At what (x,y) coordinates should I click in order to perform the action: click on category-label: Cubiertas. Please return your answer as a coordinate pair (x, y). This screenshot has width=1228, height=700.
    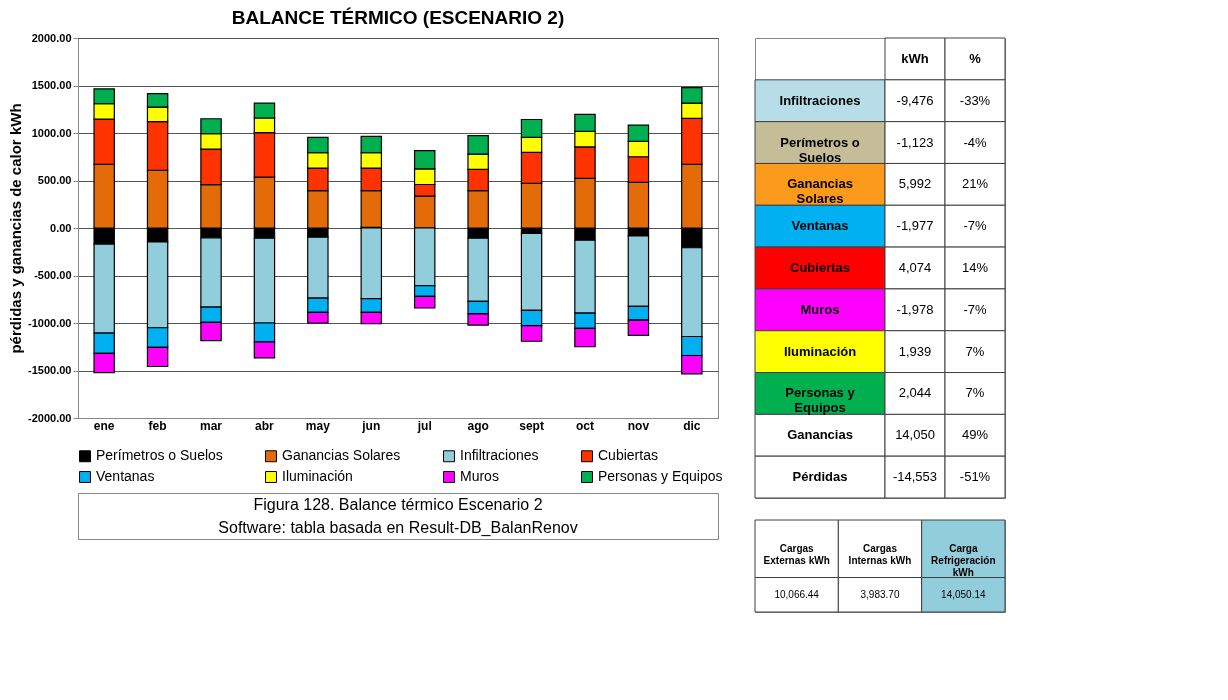
    Looking at the image, I should click on (820, 267).